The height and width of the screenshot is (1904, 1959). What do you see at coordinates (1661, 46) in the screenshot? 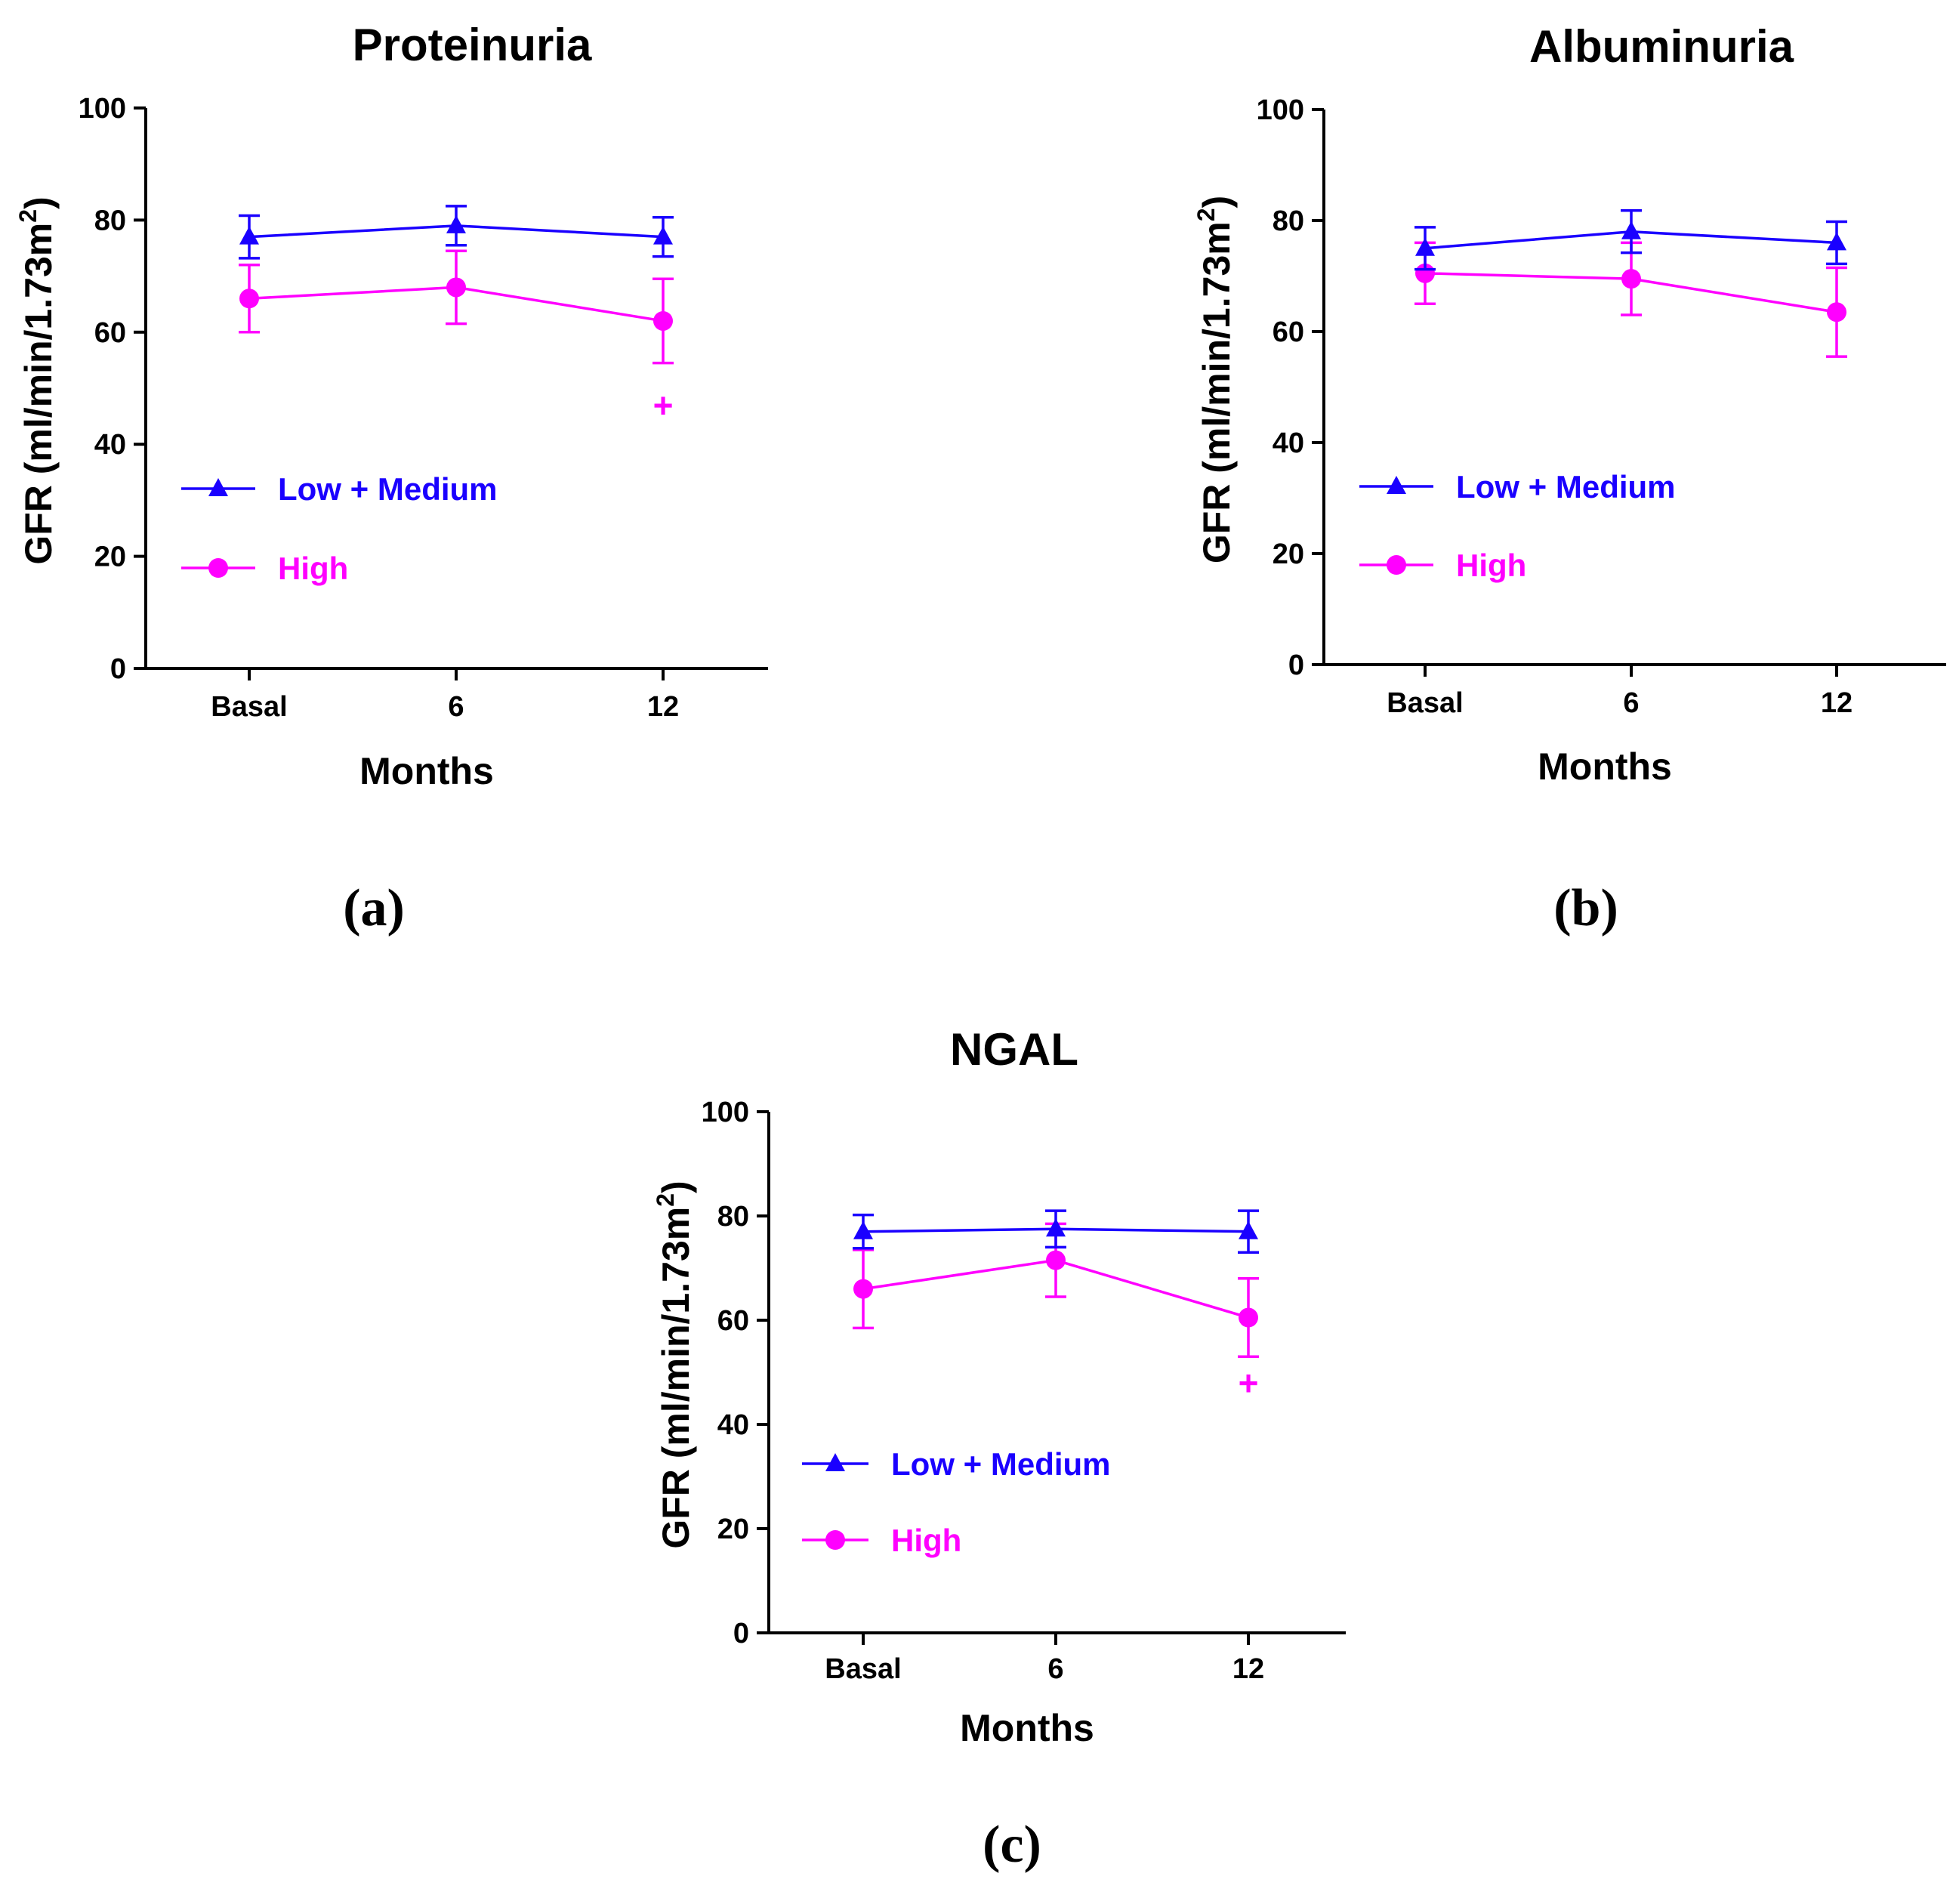
I see `chart-title: Albuminuria` at bounding box center [1661, 46].